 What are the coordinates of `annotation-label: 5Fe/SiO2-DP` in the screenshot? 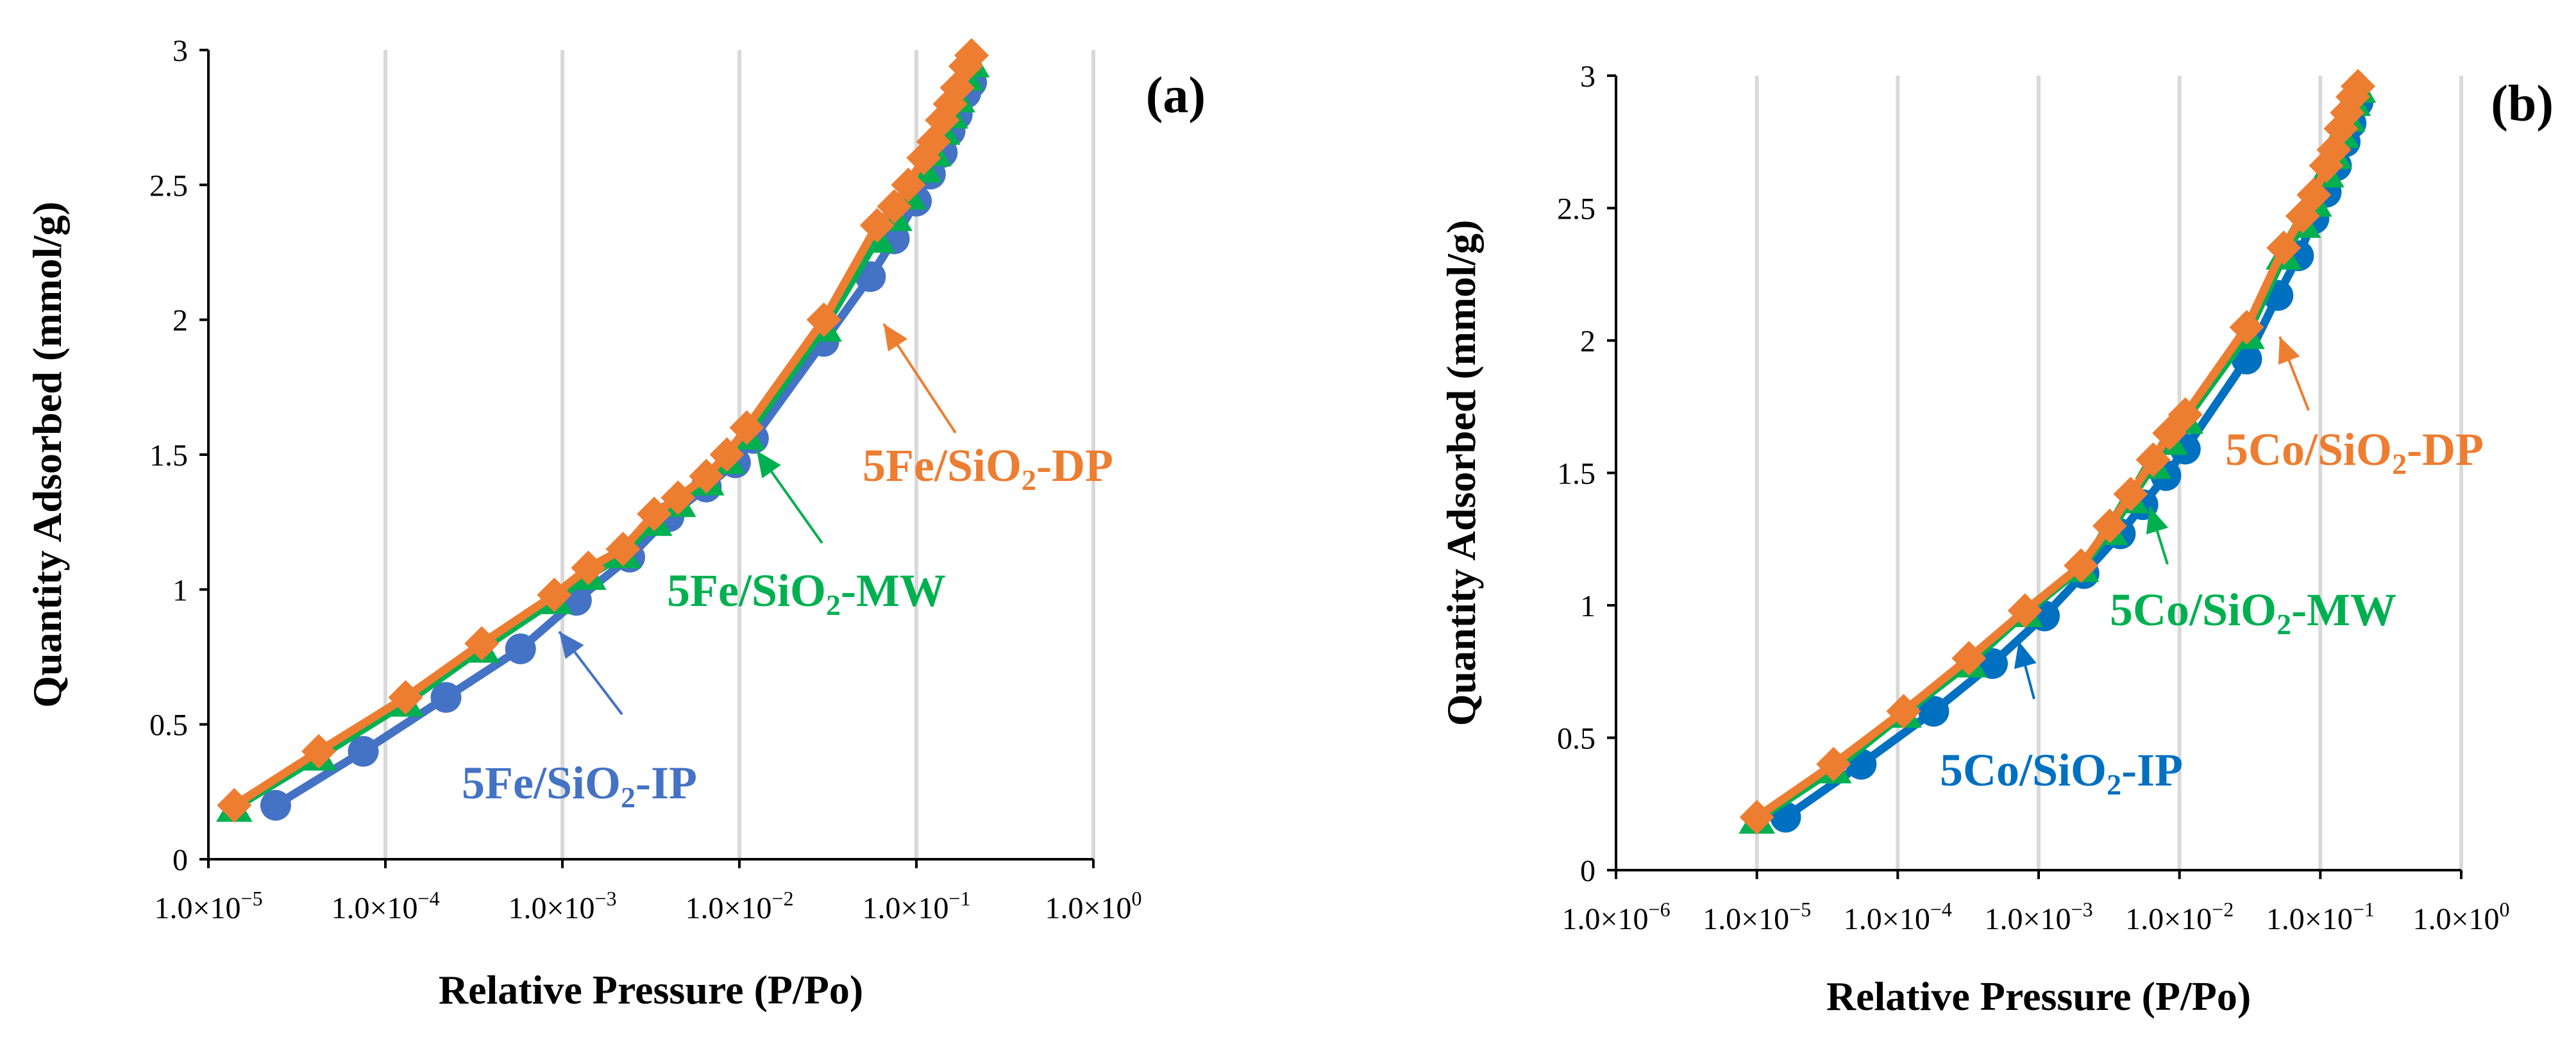 It's located at (988, 468).